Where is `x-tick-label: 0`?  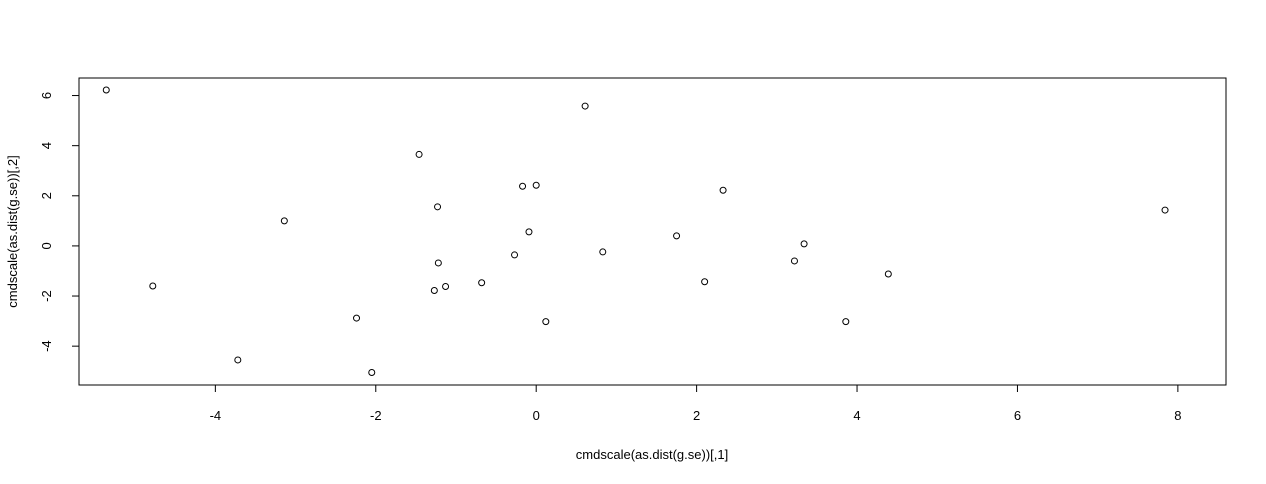
x-tick-label: 0 is located at coordinates (536, 415).